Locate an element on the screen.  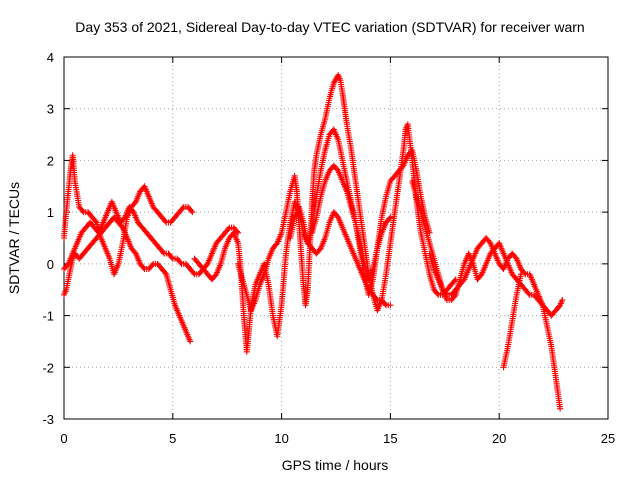
y-axis-label: SDTVAR / TECUs is located at coordinates (14, 238).